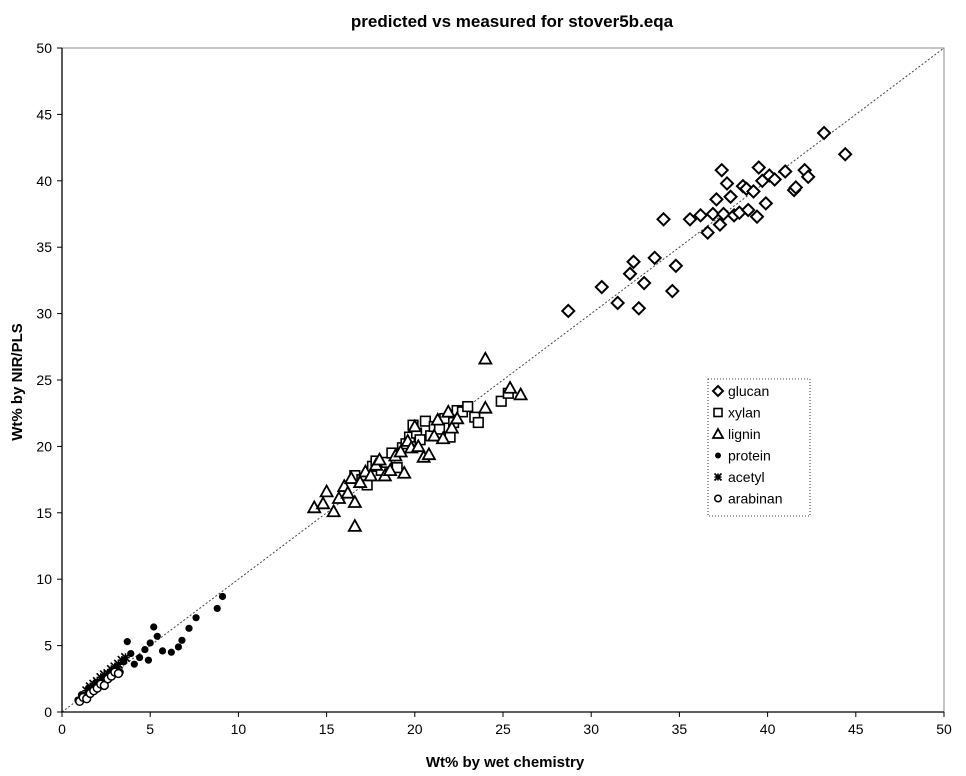 Image resolution: width=966 pixels, height=776 pixels. Describe the element at coordinates (856, 729) in the screenshot. I see `x-tick-label: 45` at that location.